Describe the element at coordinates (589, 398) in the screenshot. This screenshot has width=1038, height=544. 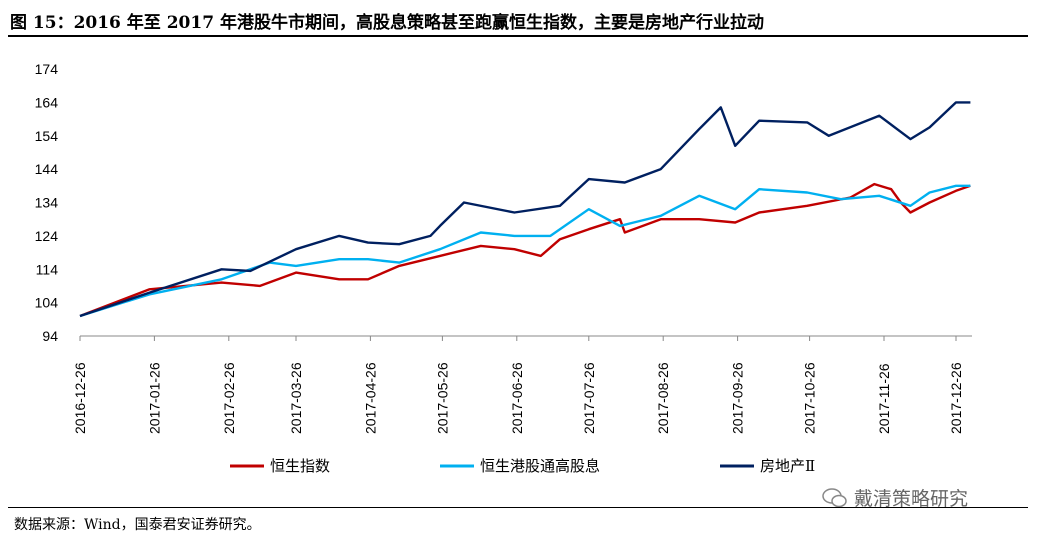
I see `x-tick-label: 2017-07-26` at that location.